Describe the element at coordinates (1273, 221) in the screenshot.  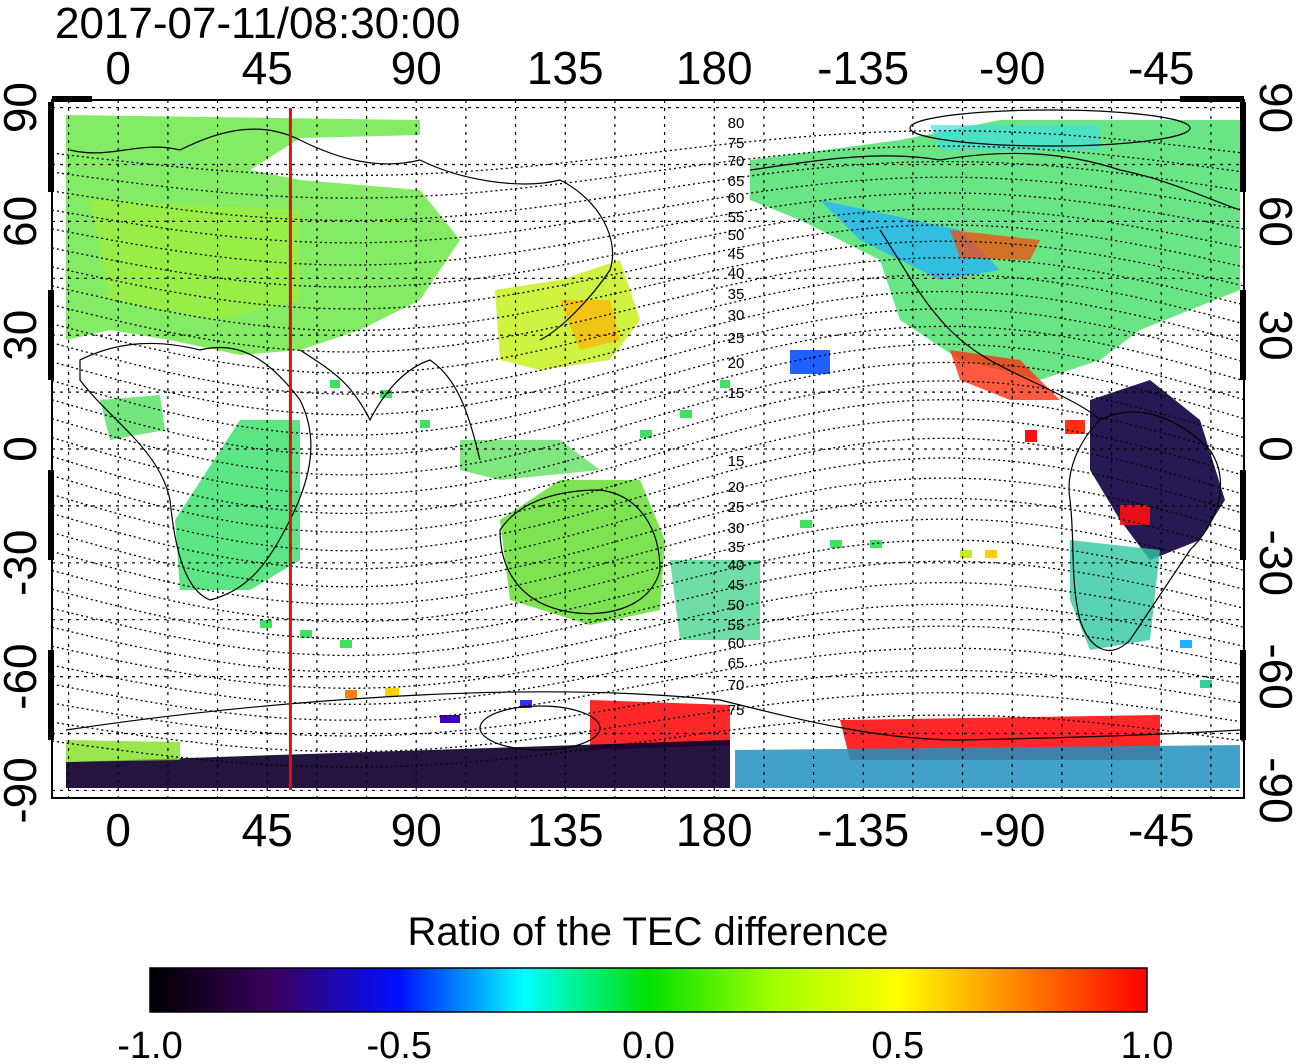
I see `lat-tick-right-label: 60` at that location.